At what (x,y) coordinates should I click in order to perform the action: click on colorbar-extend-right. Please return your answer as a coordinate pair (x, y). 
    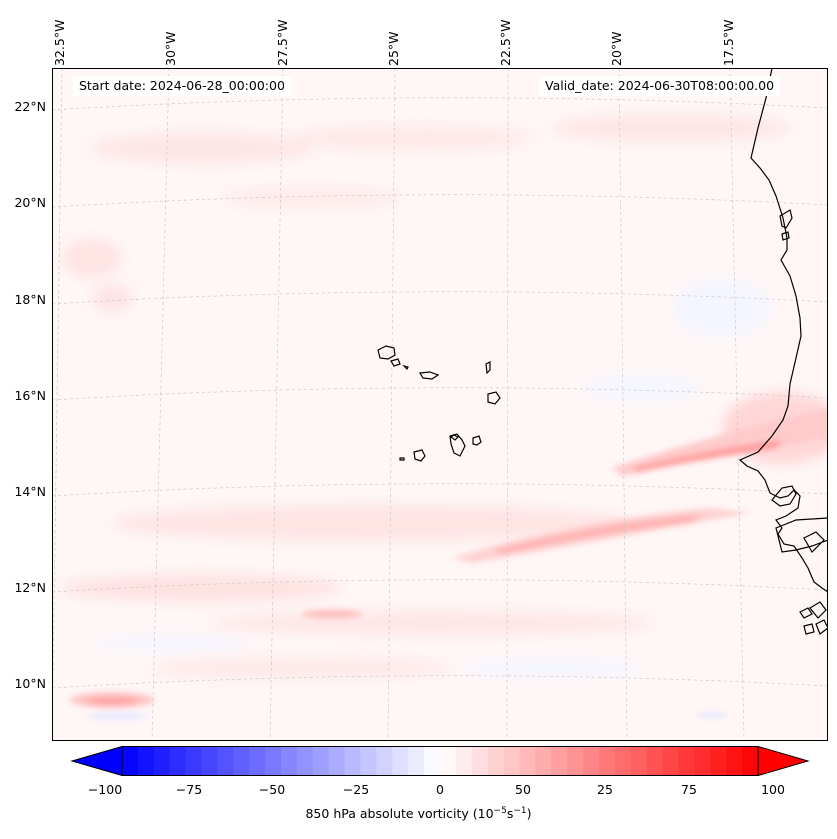
    Looking at the image, I should click on (783, 761).